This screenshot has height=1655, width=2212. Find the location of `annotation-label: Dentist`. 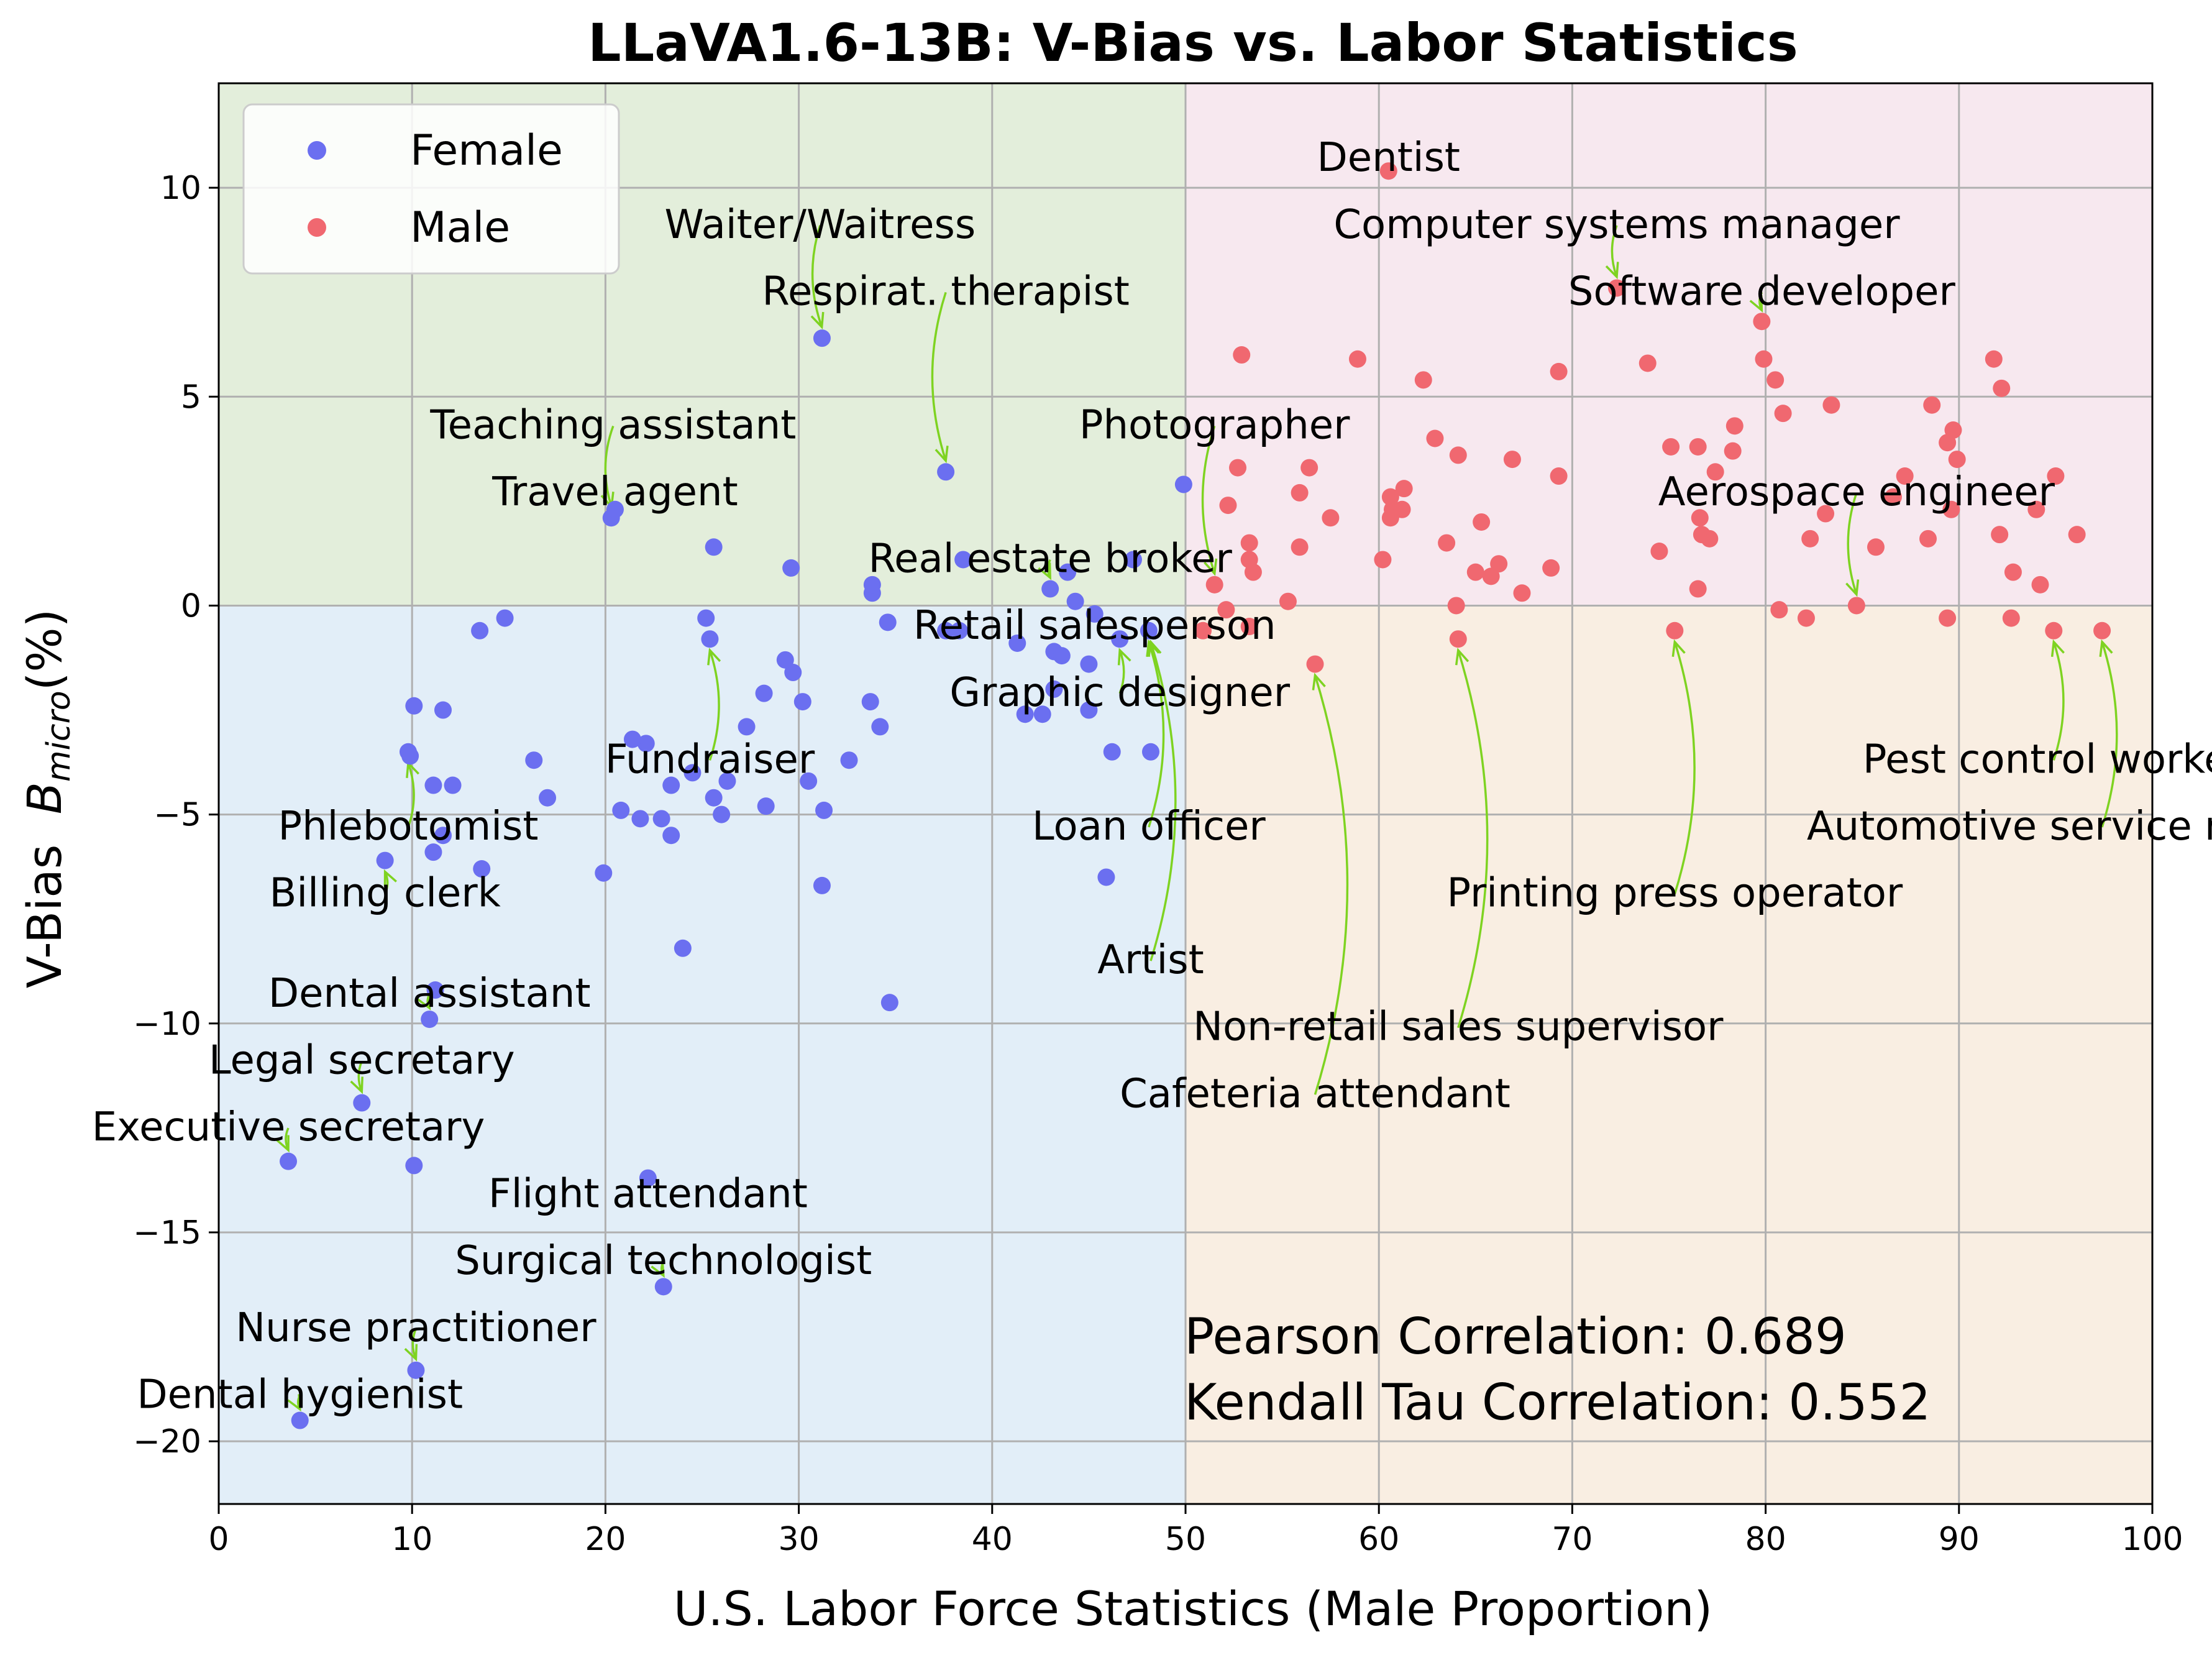

annotation-label: Dentist is located at coordinates (1388, 158).